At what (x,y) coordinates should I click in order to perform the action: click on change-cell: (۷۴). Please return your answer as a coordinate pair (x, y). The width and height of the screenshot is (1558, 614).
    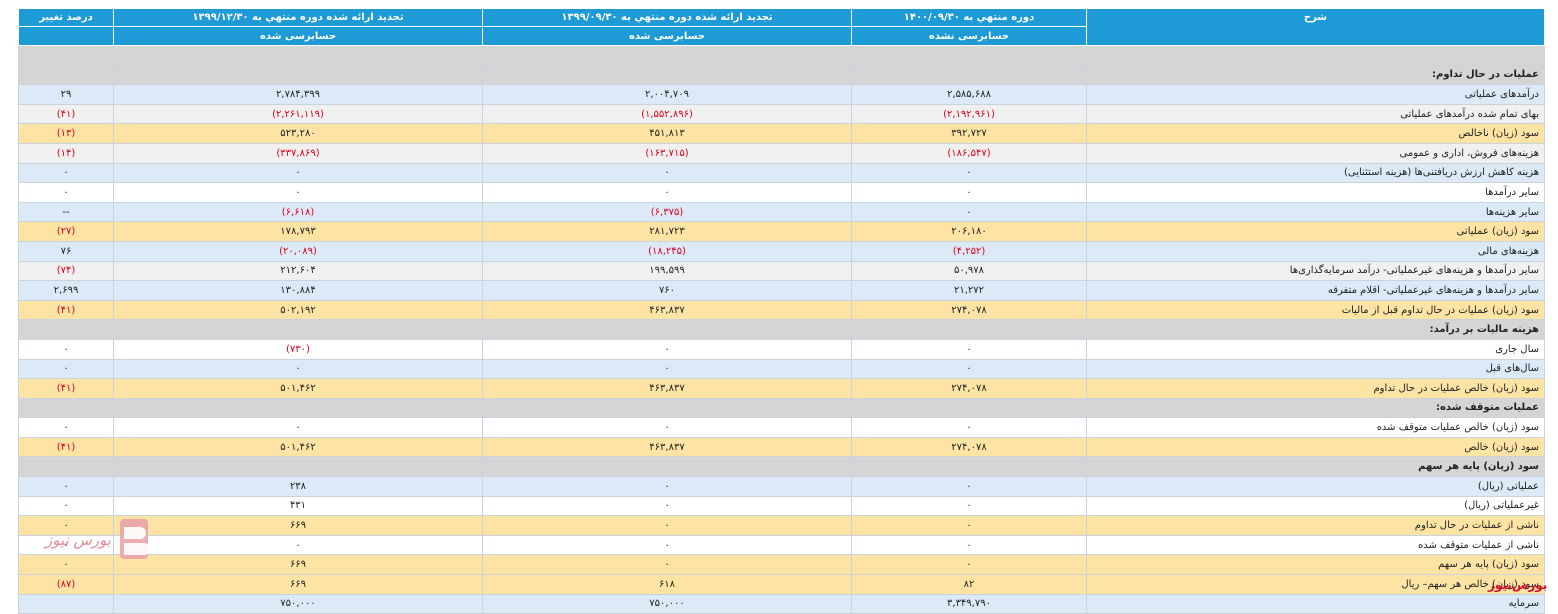
    Looking at the image, I should click on (66, 271).